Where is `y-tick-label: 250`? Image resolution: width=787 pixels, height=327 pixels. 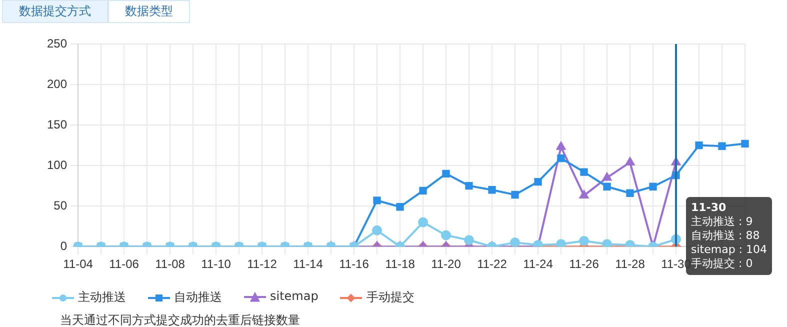 y-tick-label: 250 is located at coordinates (57, 43).